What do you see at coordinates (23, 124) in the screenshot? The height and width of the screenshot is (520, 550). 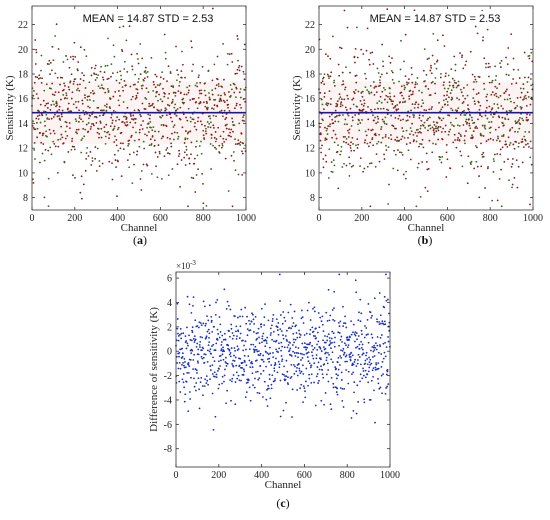 I see `y-tick-label: 14` at bounding box center [23, 124].